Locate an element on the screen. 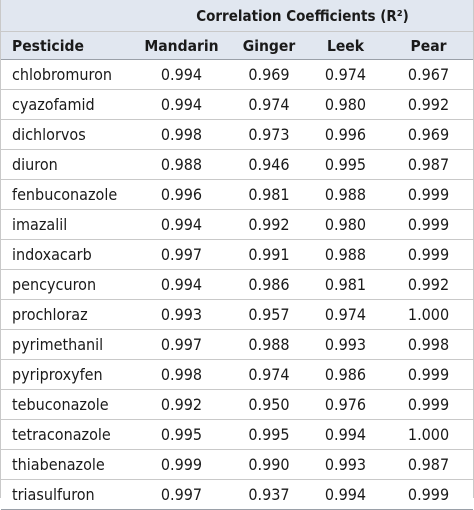  table-row: triasulfuron 0.997 0.937 0.994 0.999 is located at coordinates (237, 494).